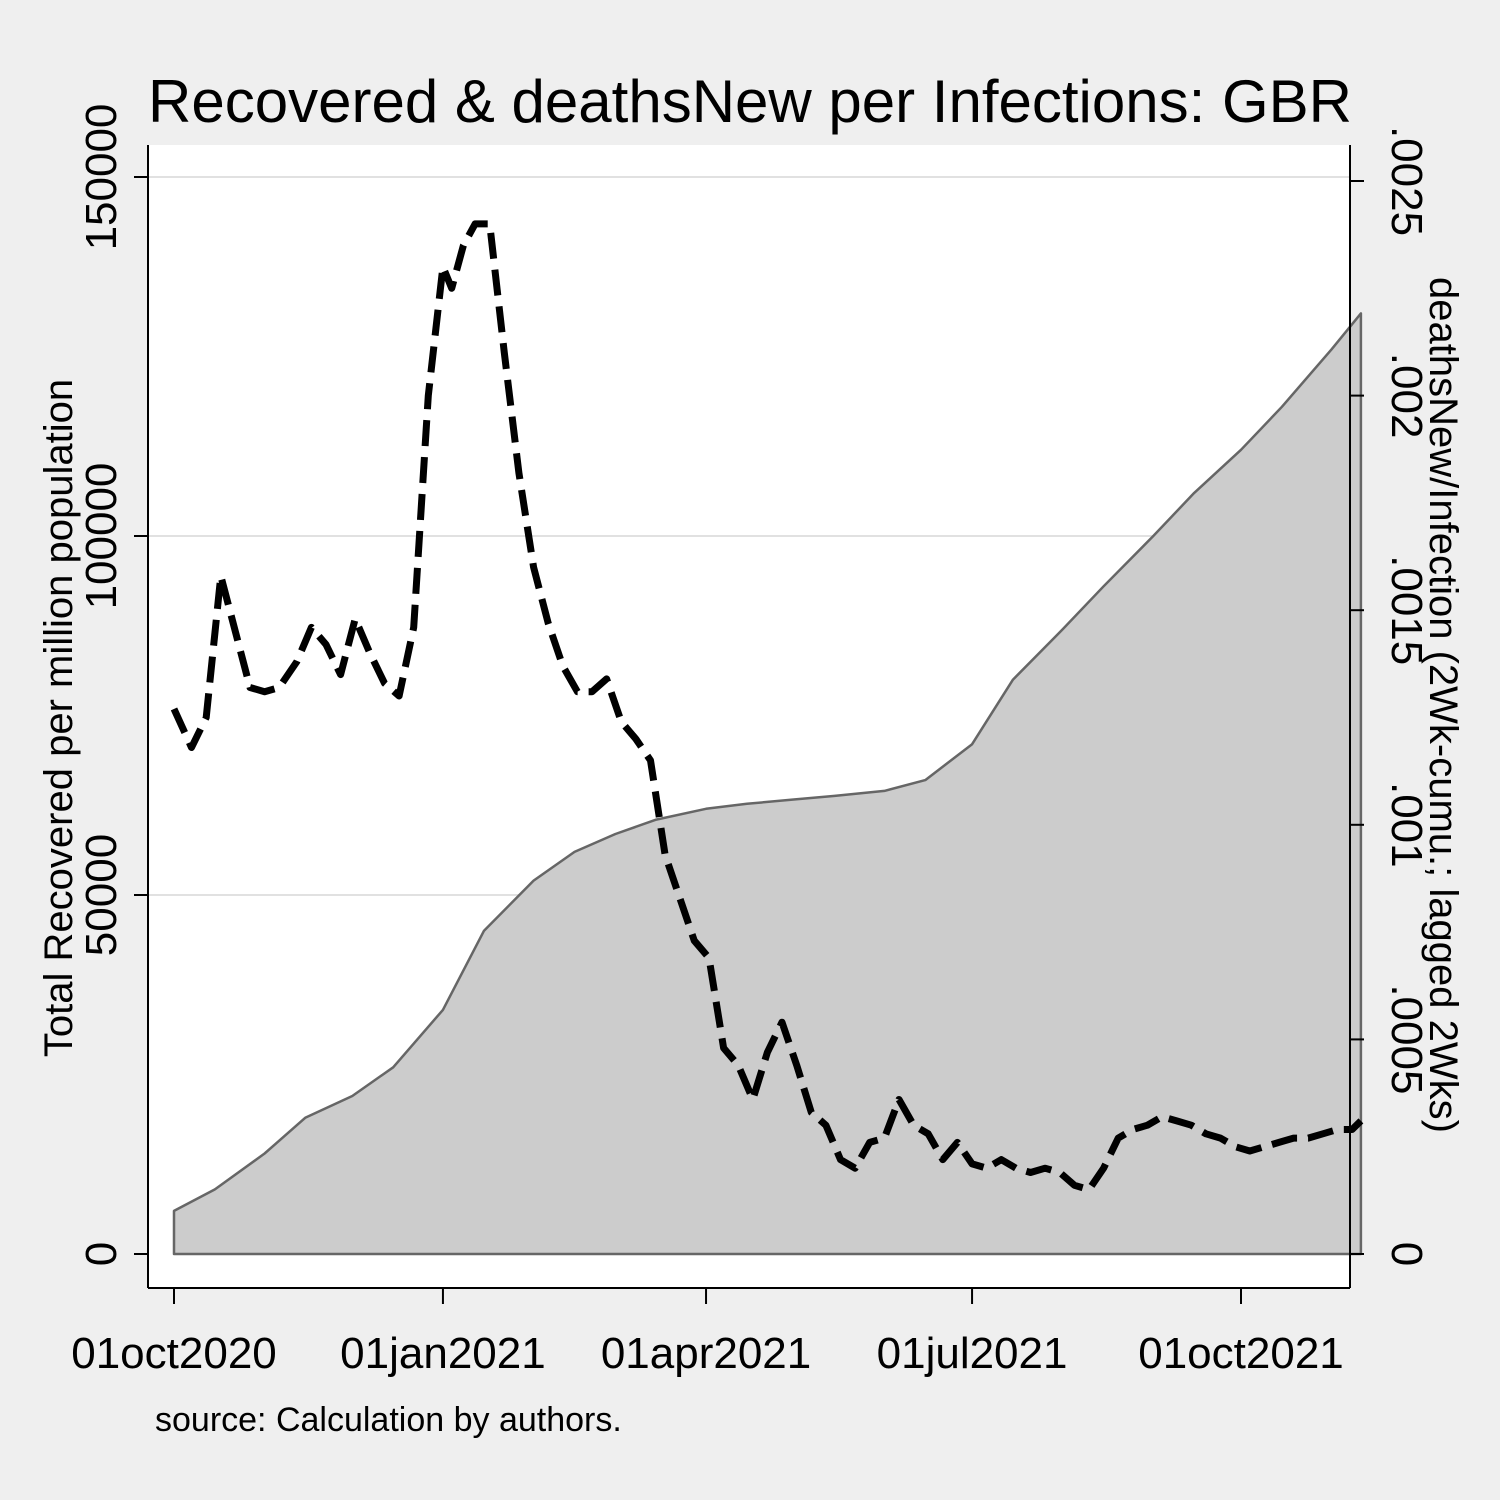  I want to click on y-right-axis-ticks: 0 .0005 .001 .0015 .002 .0025, so click(1390, 696).